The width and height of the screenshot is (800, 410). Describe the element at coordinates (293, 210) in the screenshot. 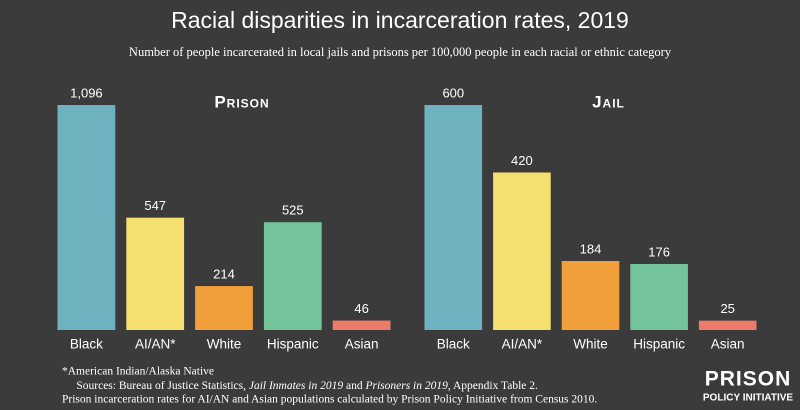

I see `value-label: 525` at that location.